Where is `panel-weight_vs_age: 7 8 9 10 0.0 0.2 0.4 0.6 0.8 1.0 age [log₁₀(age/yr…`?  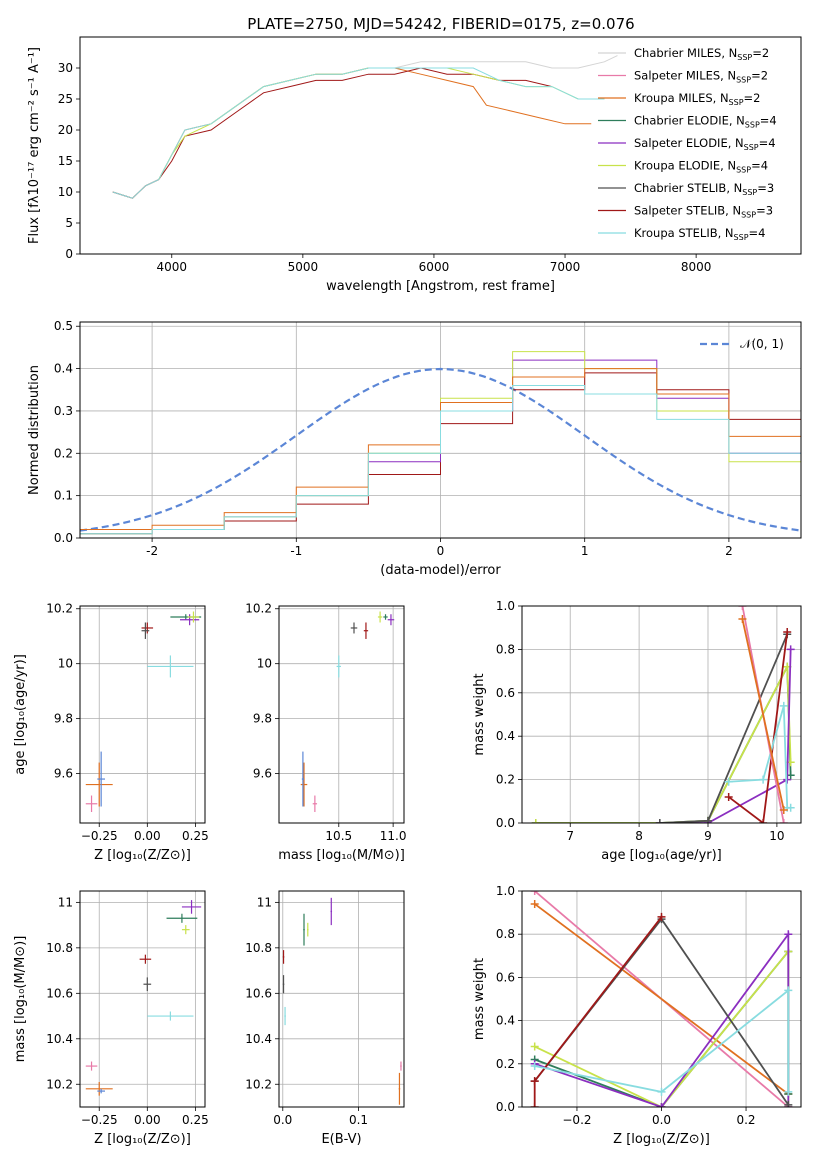
panel-weight_vs_age: 7 8 9 10 0.0 0.2 0.4 0.6 0.8 1.0 age [log₁₀(age/yr… is located at coordinates (637, 731).